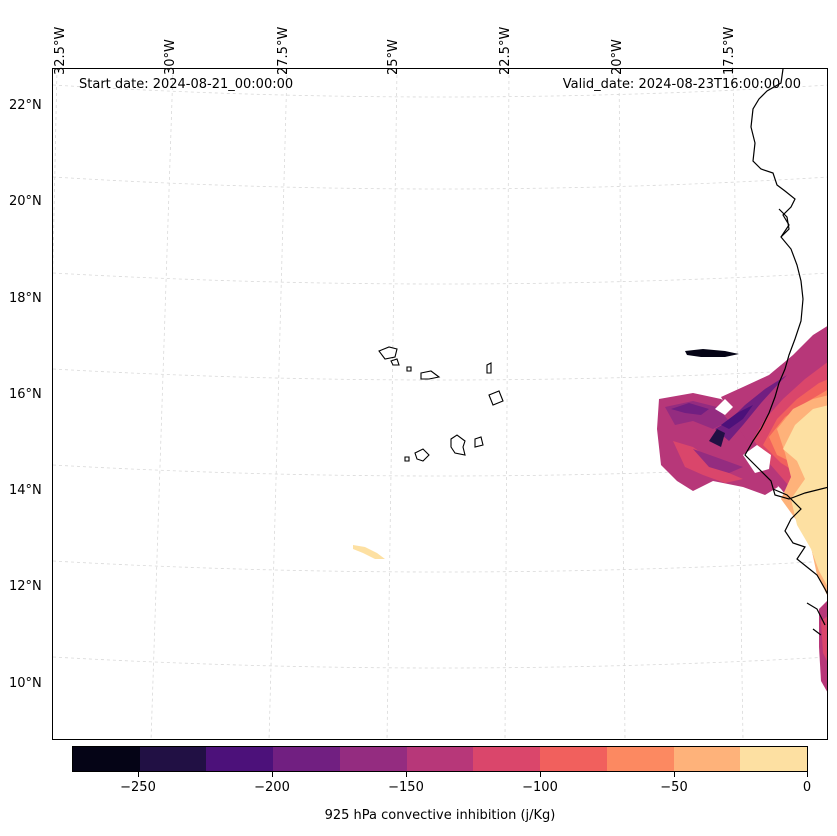 Image resolution: width=837 pixels, height=836 pixels. What do you see at coordinates (272, 787) in the screenshot?
I see `colorbar-tick-label: −200` at bounding box center [272, 787].